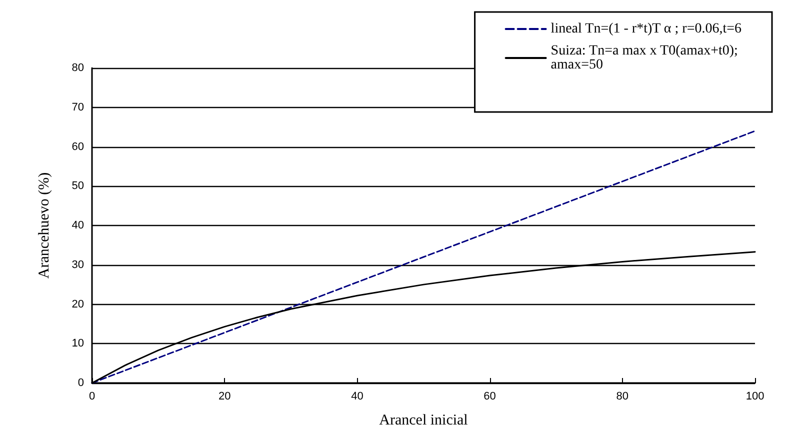 This screenshot has width=800, height=441. What do you see at coordinates (78, 107) in the screenshot?
I see `y-tick-label: 70` at bounding box center [78, 107].